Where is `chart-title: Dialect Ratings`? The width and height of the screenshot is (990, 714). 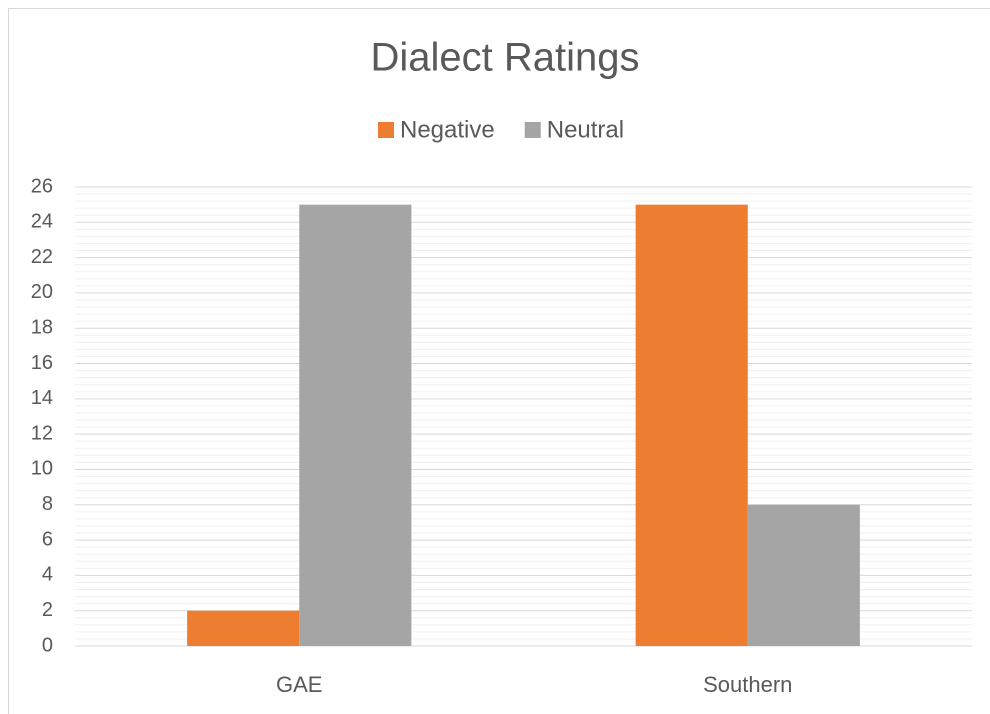
chart-title: Dialect Ratings is located at coordinates (504, 58).